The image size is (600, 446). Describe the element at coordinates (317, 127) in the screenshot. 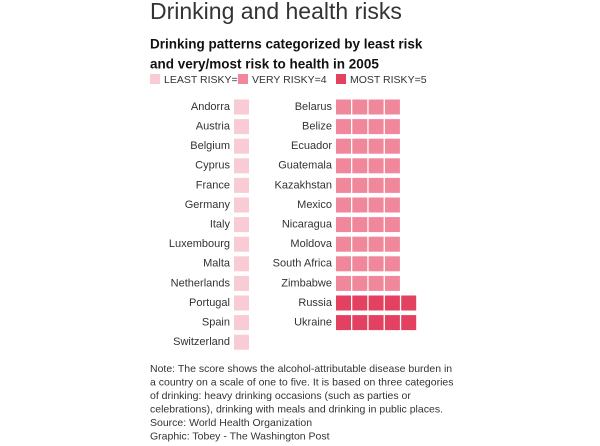

I see `category-label: Belize` at that location.